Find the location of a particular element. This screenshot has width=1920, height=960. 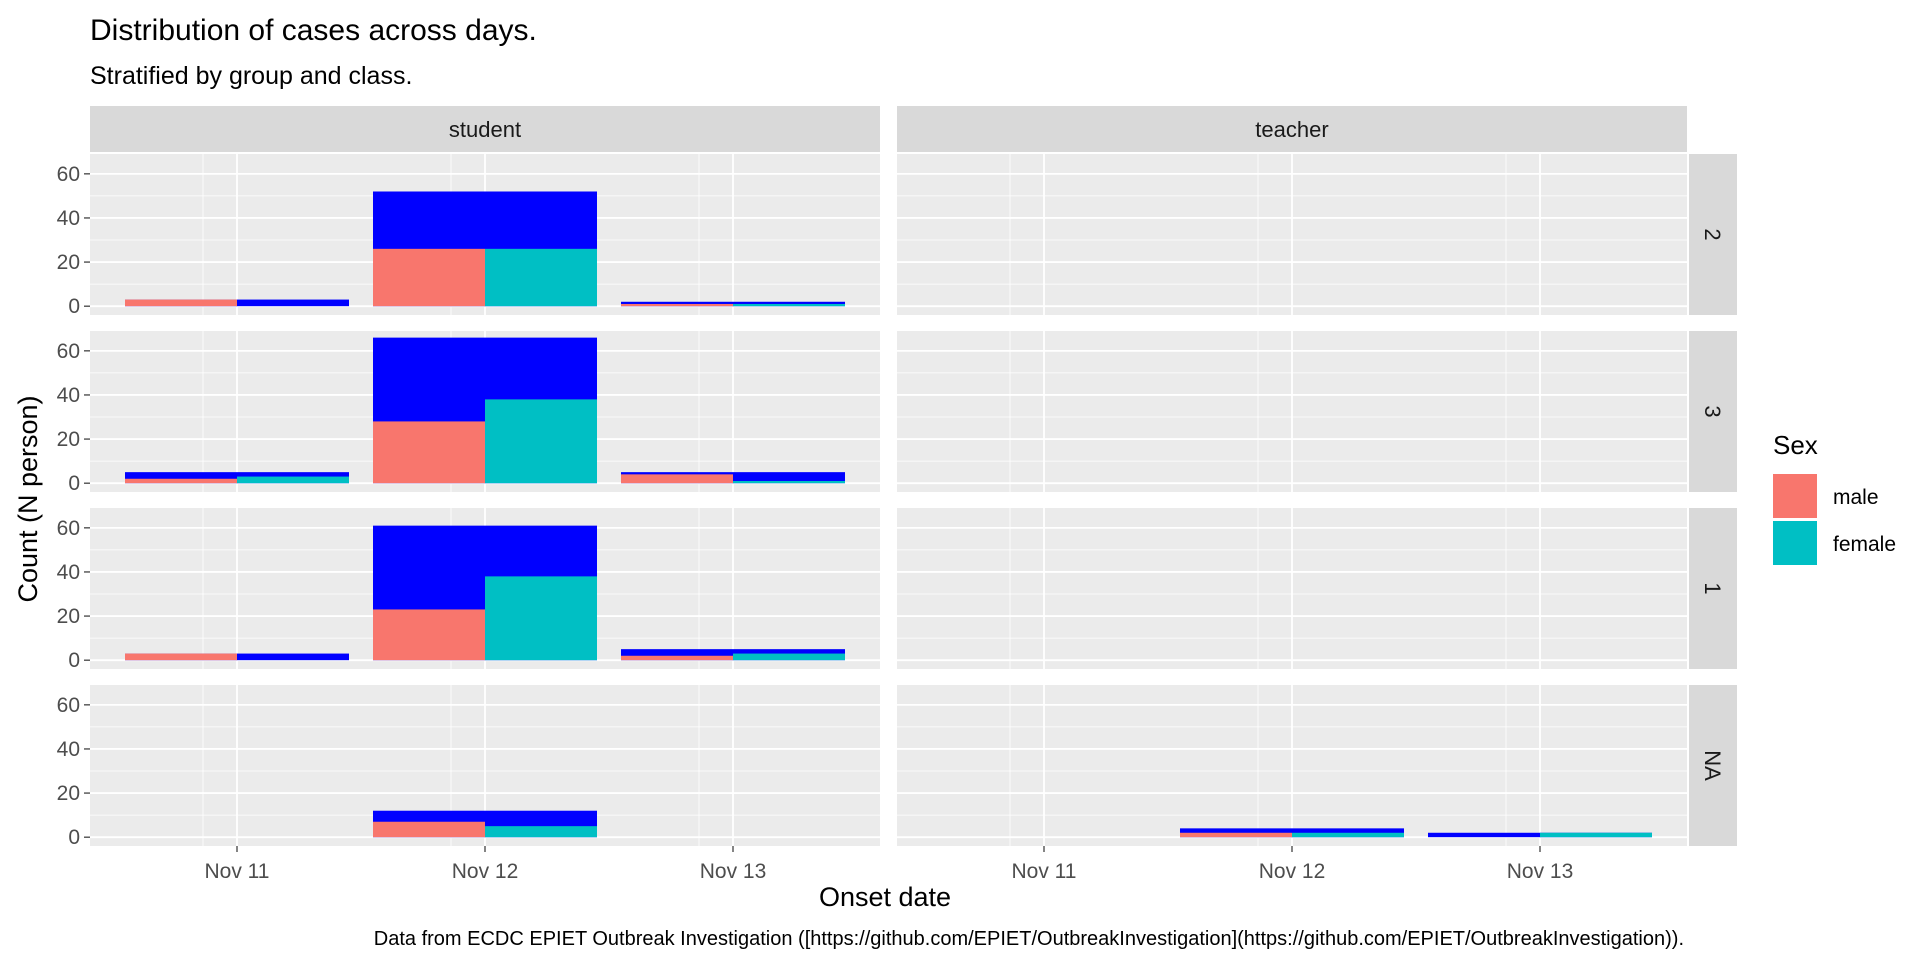

facet-row-label-1: 1 is located at coordinates (1712, 588).